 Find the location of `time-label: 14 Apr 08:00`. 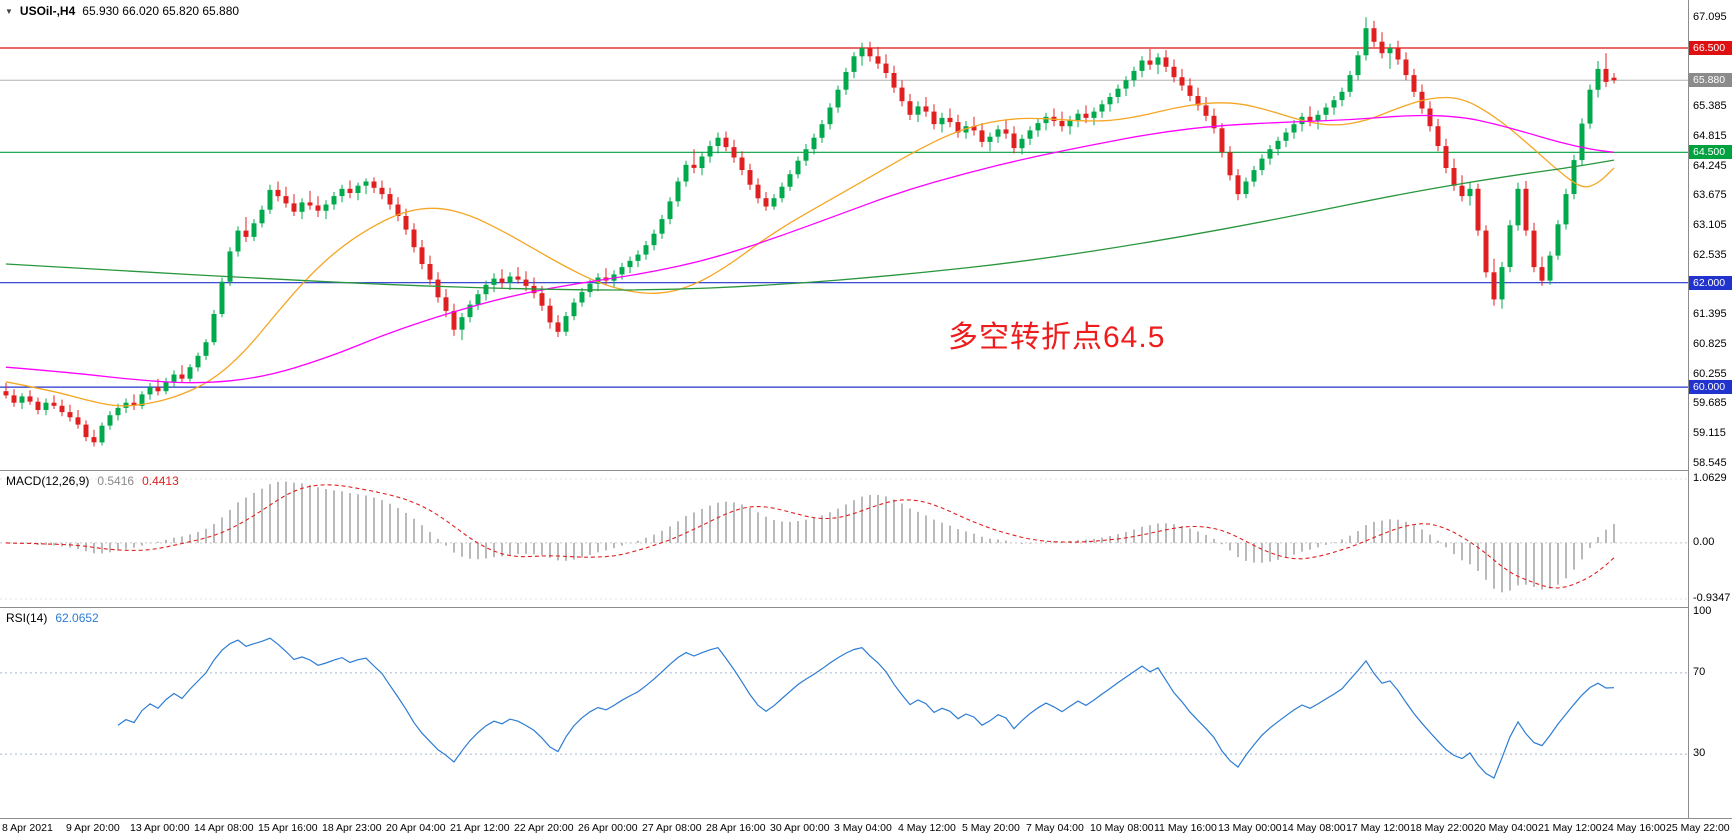

time-label: 14 Apr 08:00 is located at coordinates (224, 828).